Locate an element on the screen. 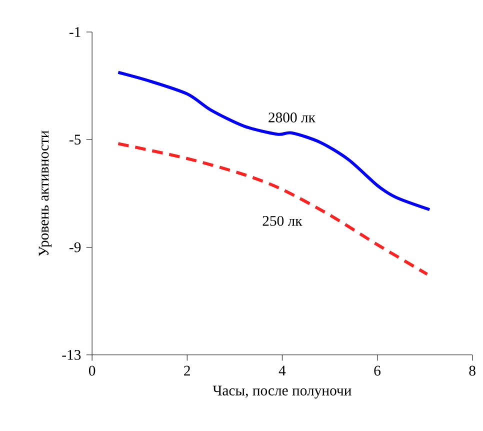  series-label: 250 лк is located at coordinates (282, 221).